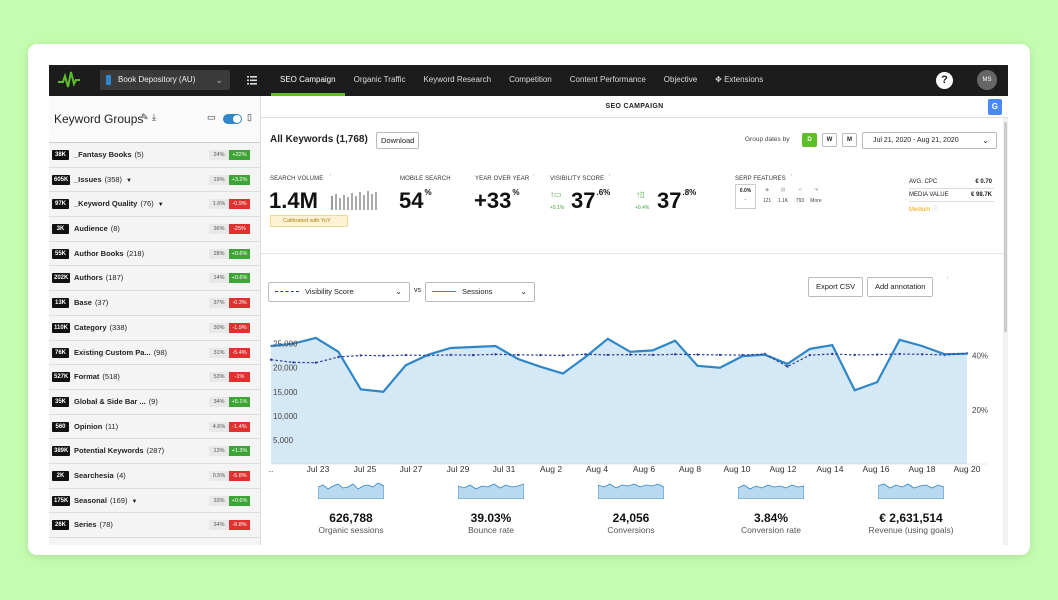 Image resolution: width=1058 pixels, height=600 pixels. I want to click on group-count: (169), so click(118, 500).